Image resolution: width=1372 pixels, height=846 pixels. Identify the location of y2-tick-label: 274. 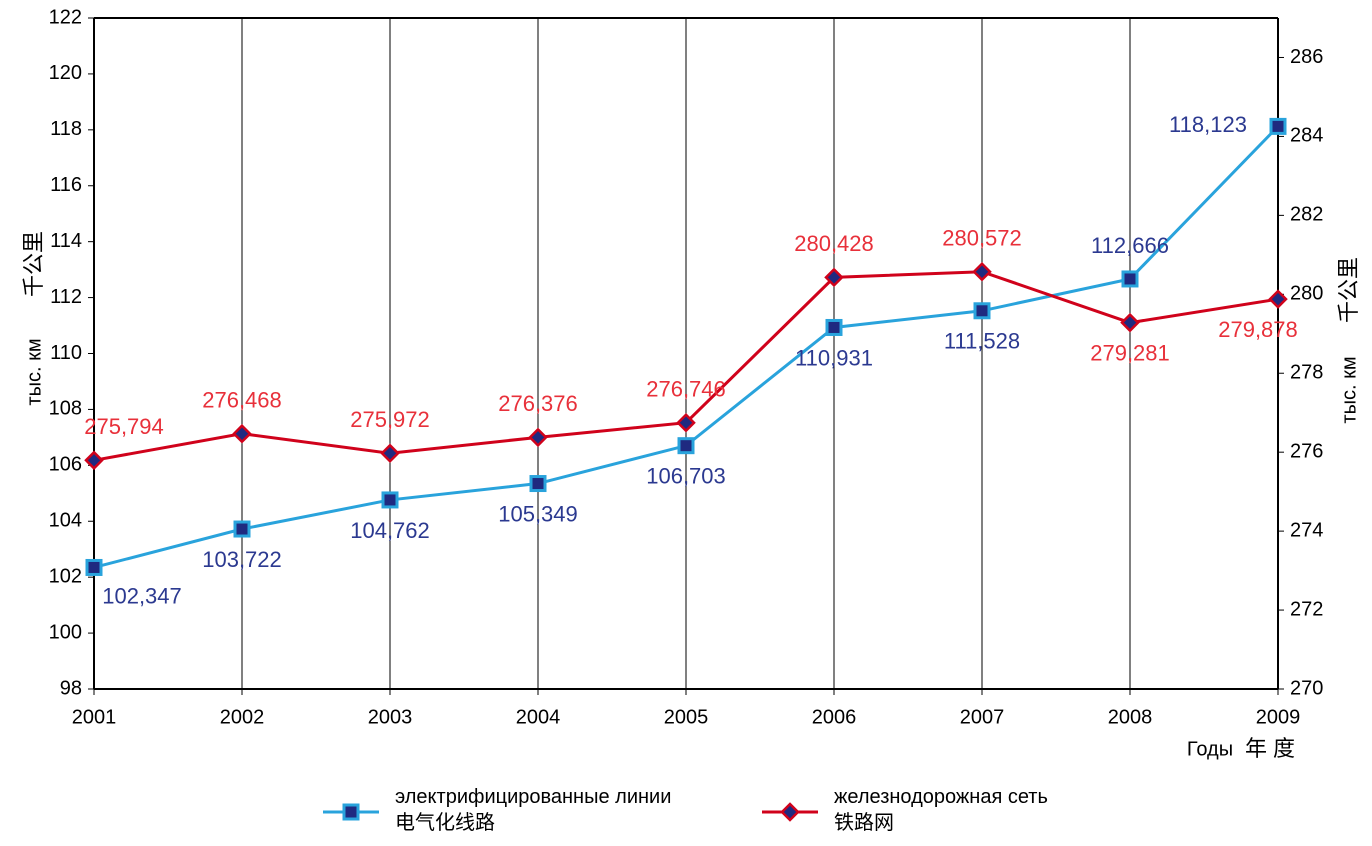
(1306, 530).